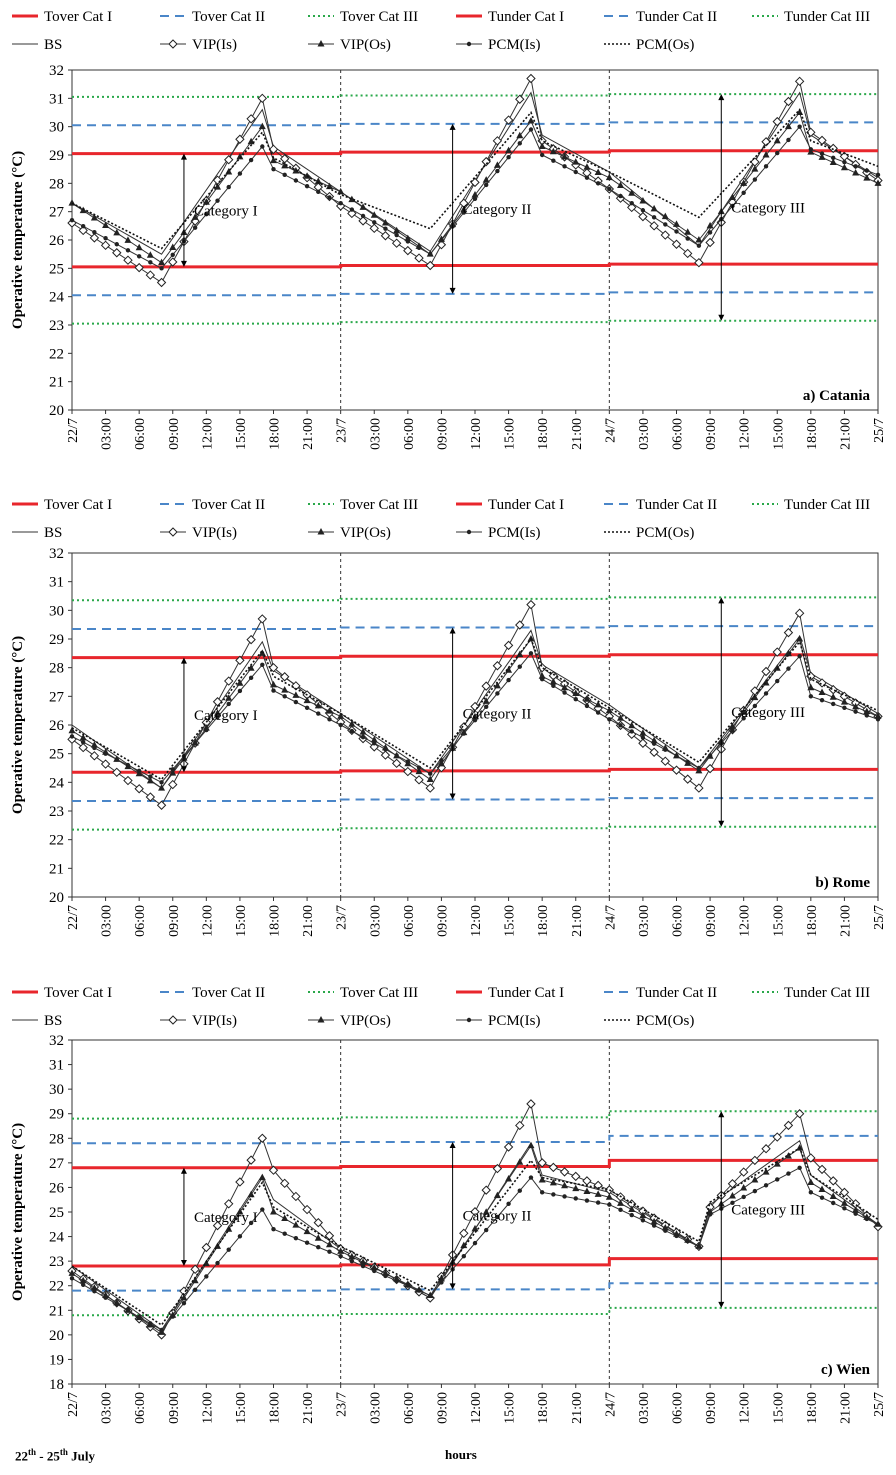  Describe the element at coordinates (676, 17) in the screenshot. I see `legend-label: Tunder Cat II` at that location.